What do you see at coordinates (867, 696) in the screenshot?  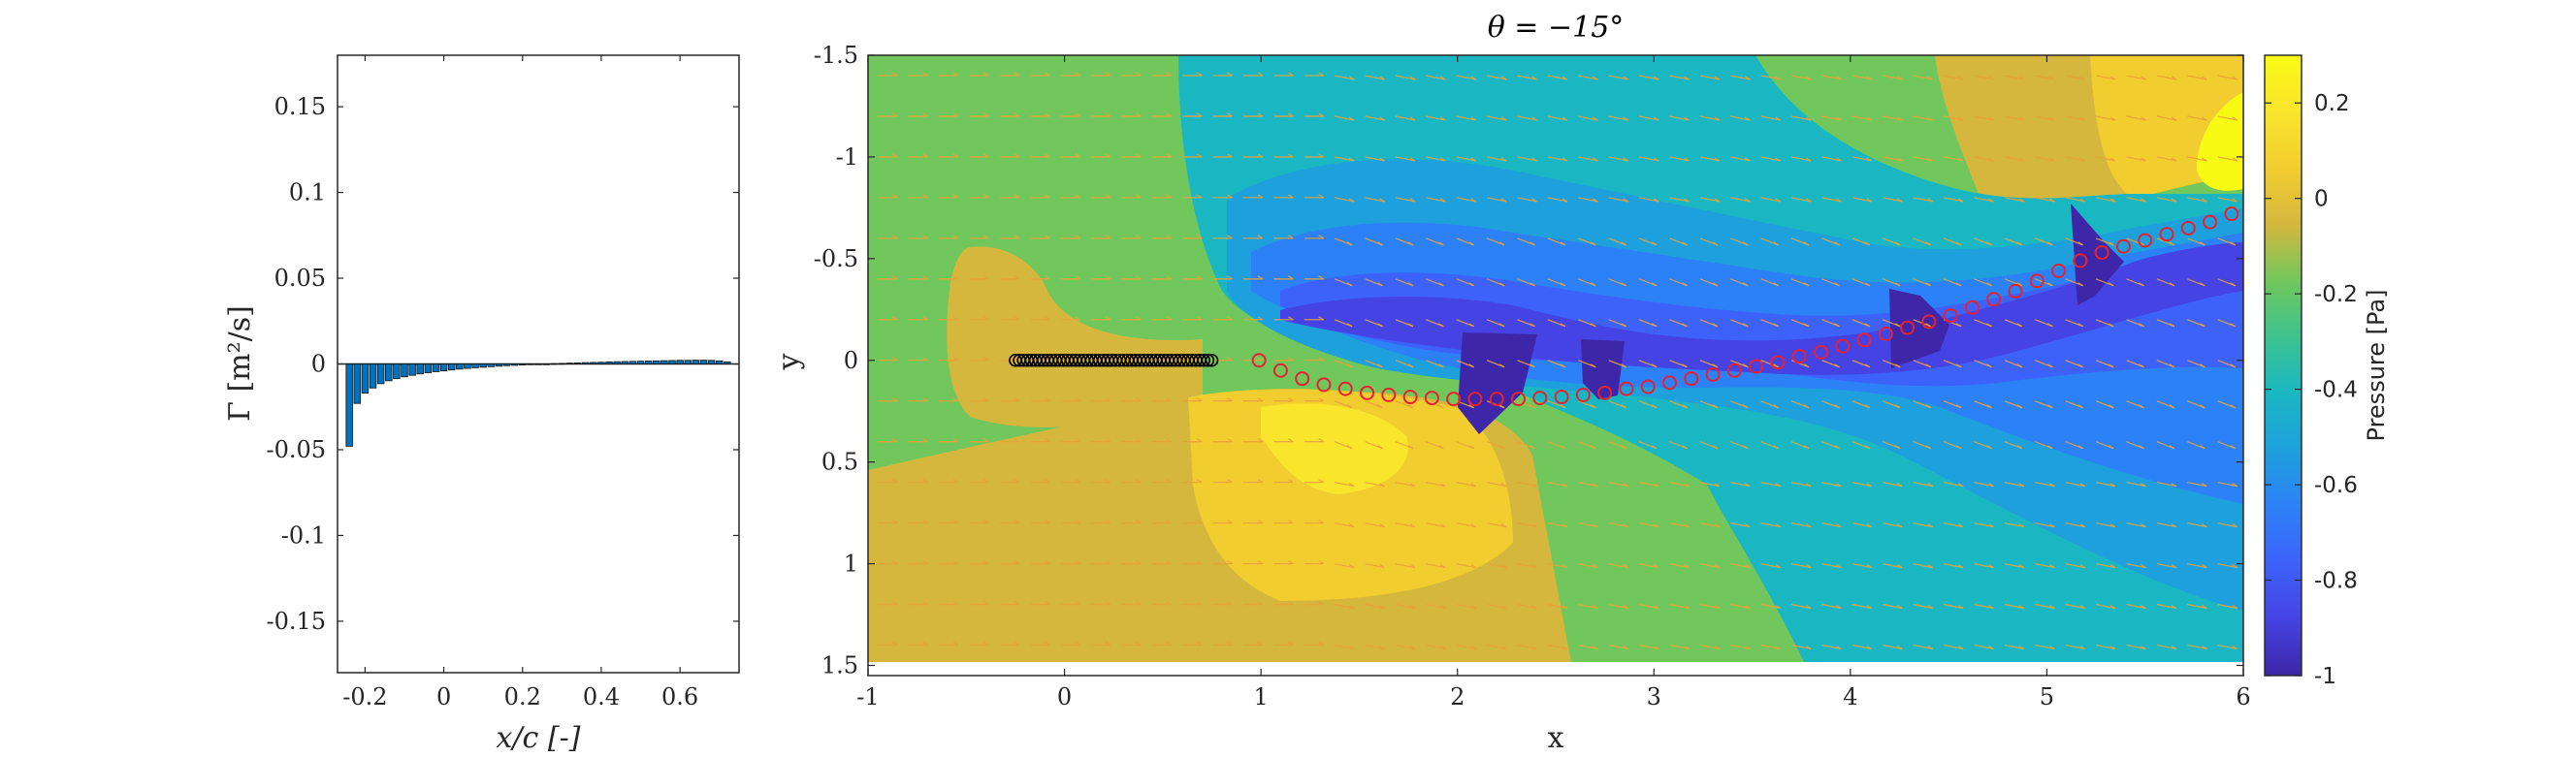 I see `right-x-tick-label: -1` at bounding box center [867, 696].